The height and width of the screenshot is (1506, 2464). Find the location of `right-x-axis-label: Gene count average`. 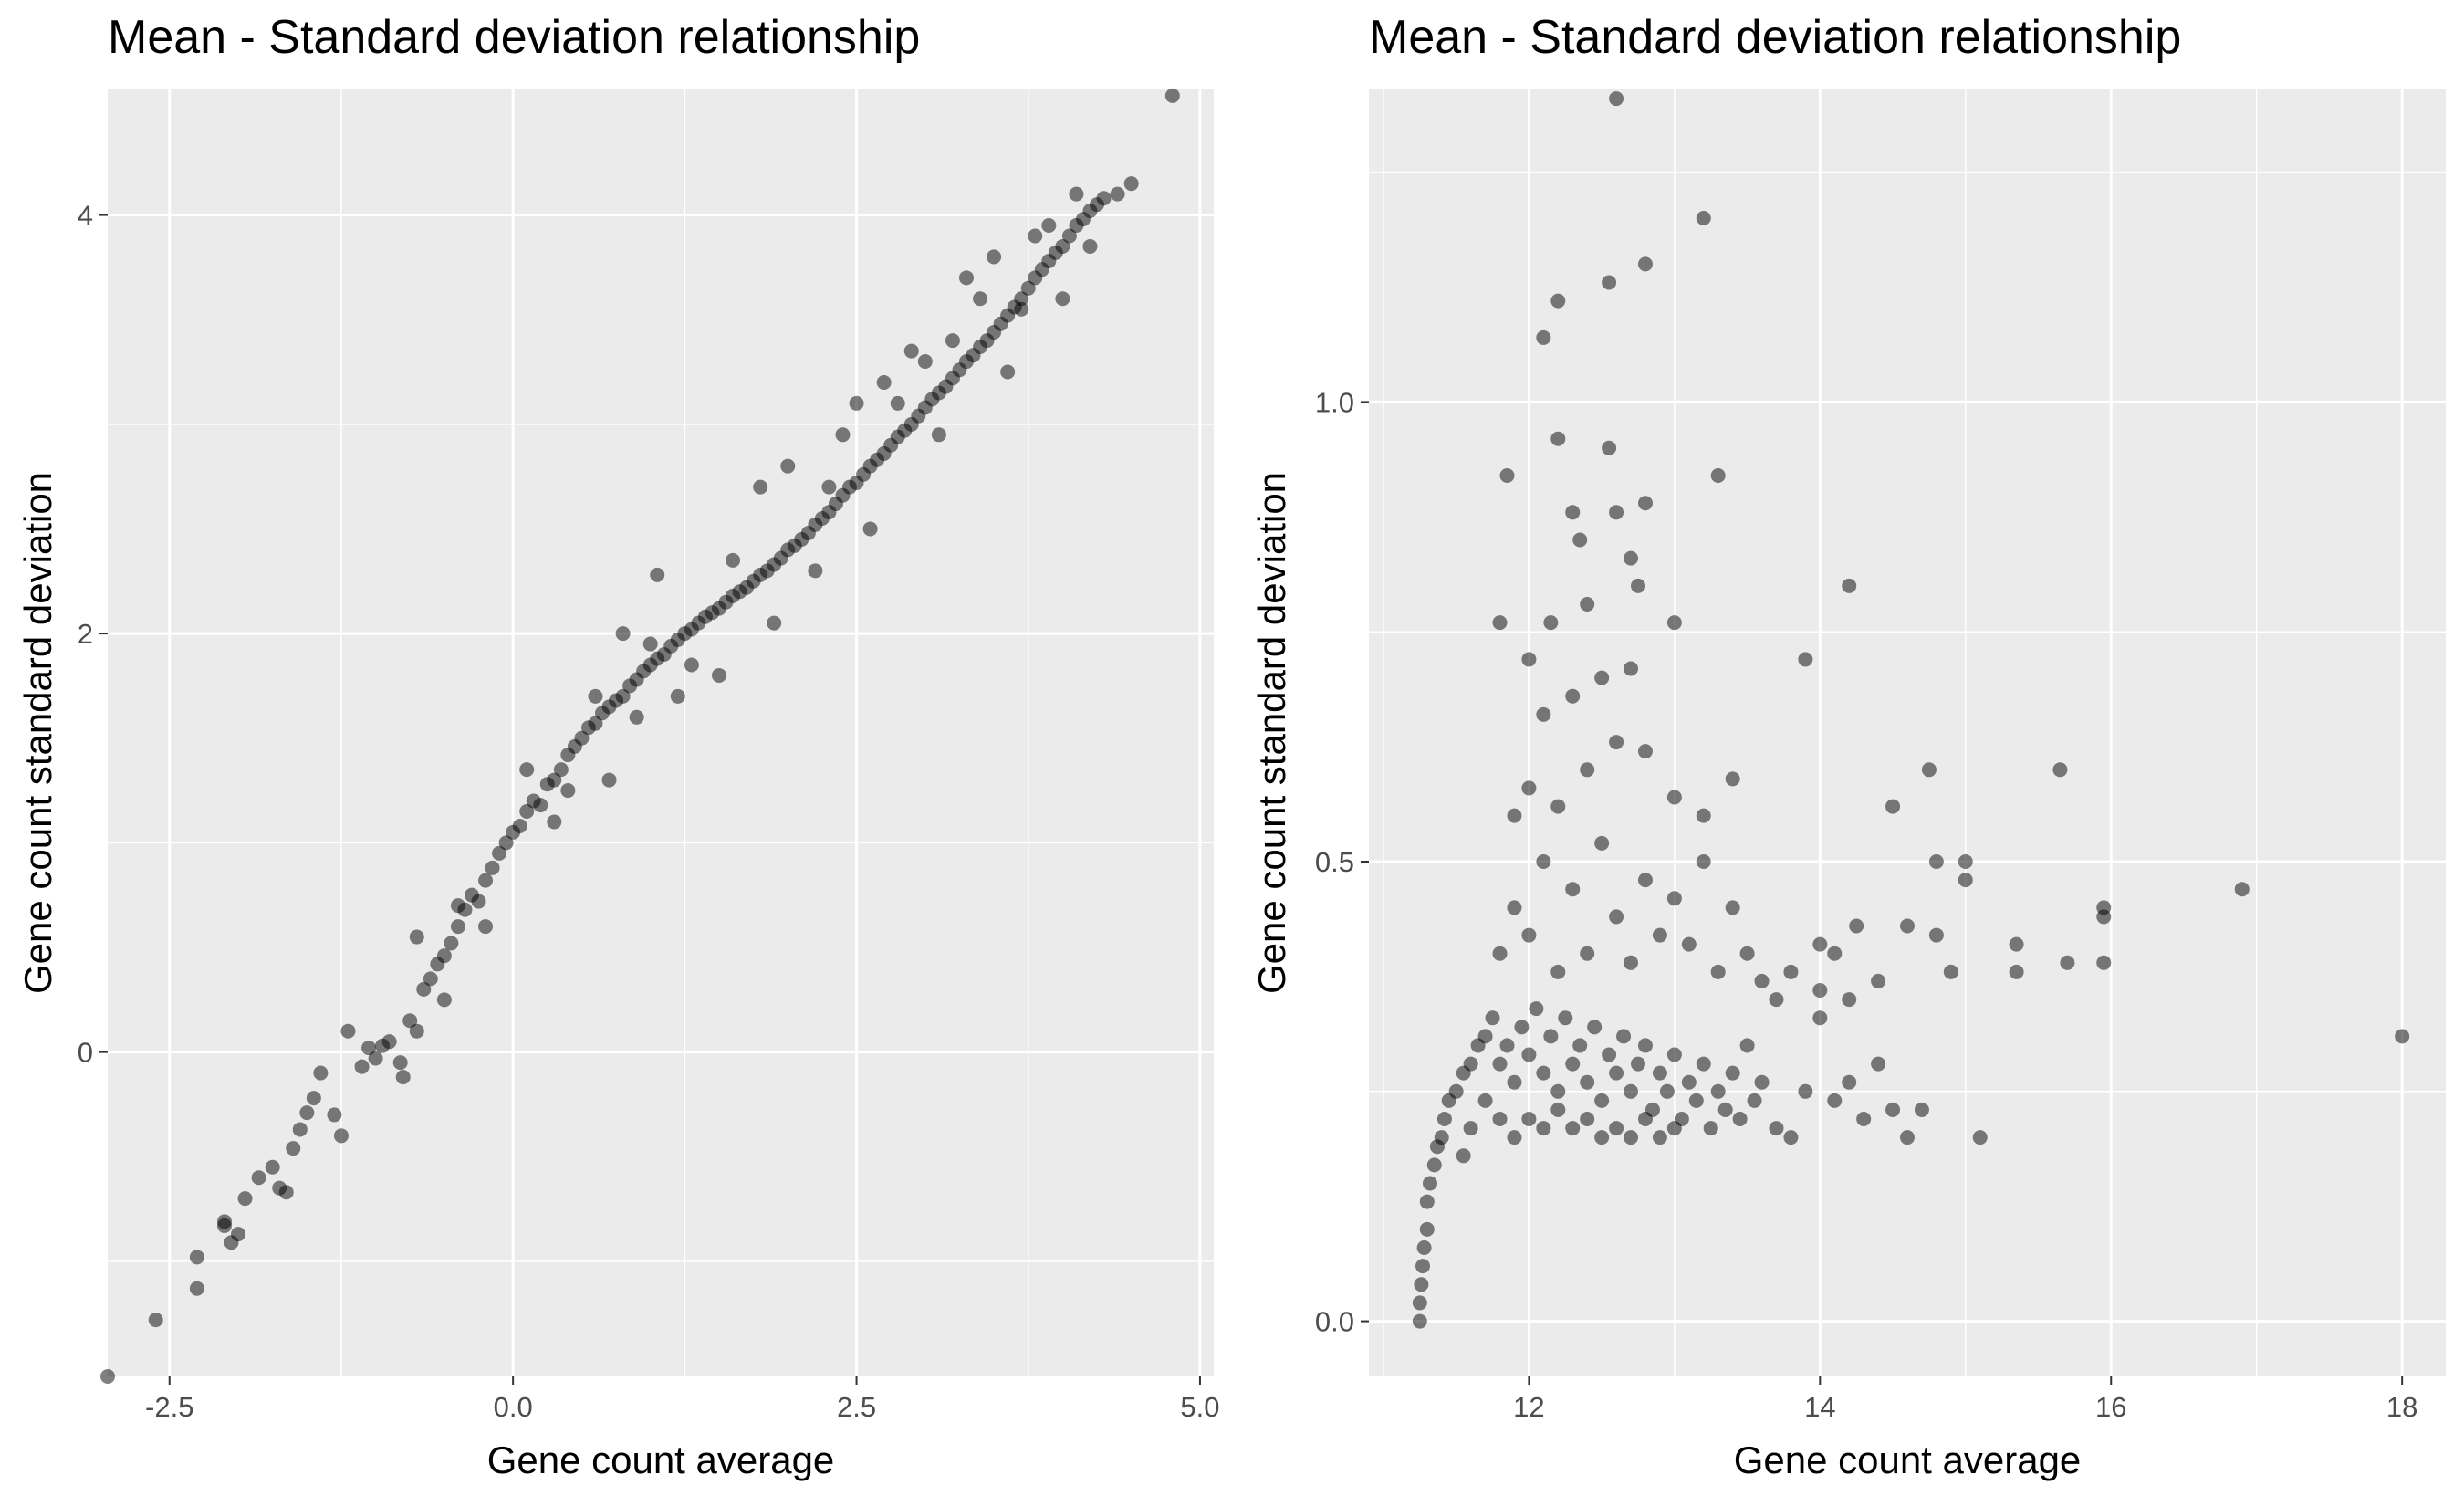

right-x-axis-label: Gene count average is located at coordinates (1908, 1459).